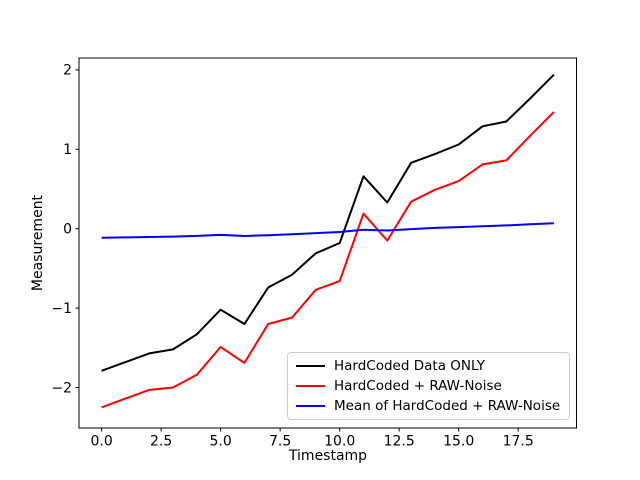 The width and height of the screenshot is (640, 480). I want to click on y-tick-label: 1, so click(67, 150).